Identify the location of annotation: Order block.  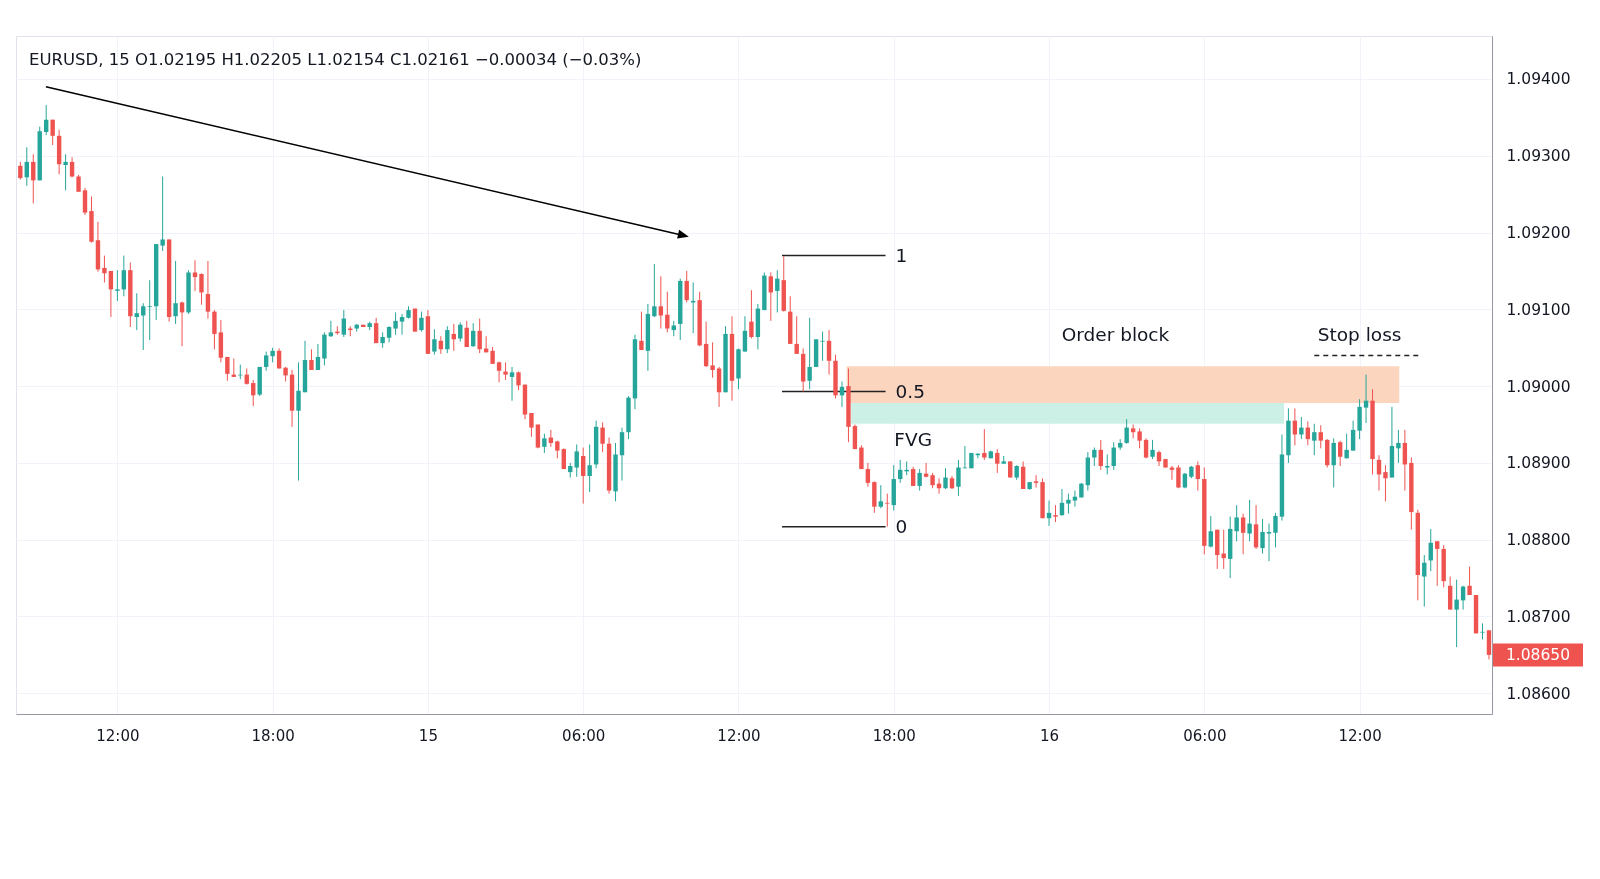
(1115, 334).